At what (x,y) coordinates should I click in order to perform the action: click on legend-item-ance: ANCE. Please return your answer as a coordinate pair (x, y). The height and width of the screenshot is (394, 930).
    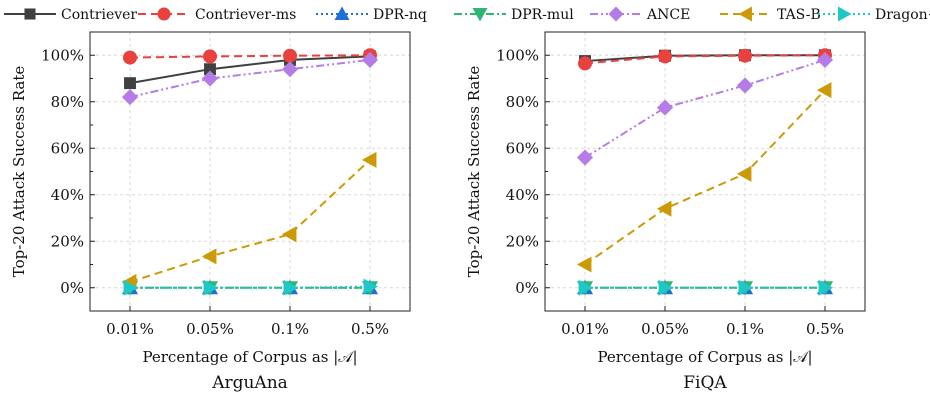
    Looking at the image, I should click on (640, 14).